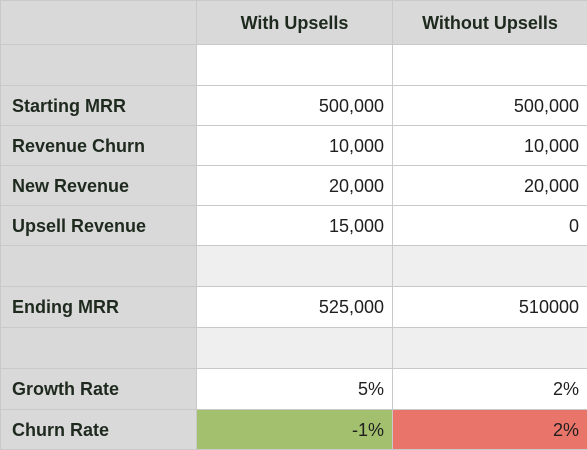 The height and width of the screenshot is (450, 587). I want to click on table-row: Growth Rate 5% 2%, so click(294, 389).